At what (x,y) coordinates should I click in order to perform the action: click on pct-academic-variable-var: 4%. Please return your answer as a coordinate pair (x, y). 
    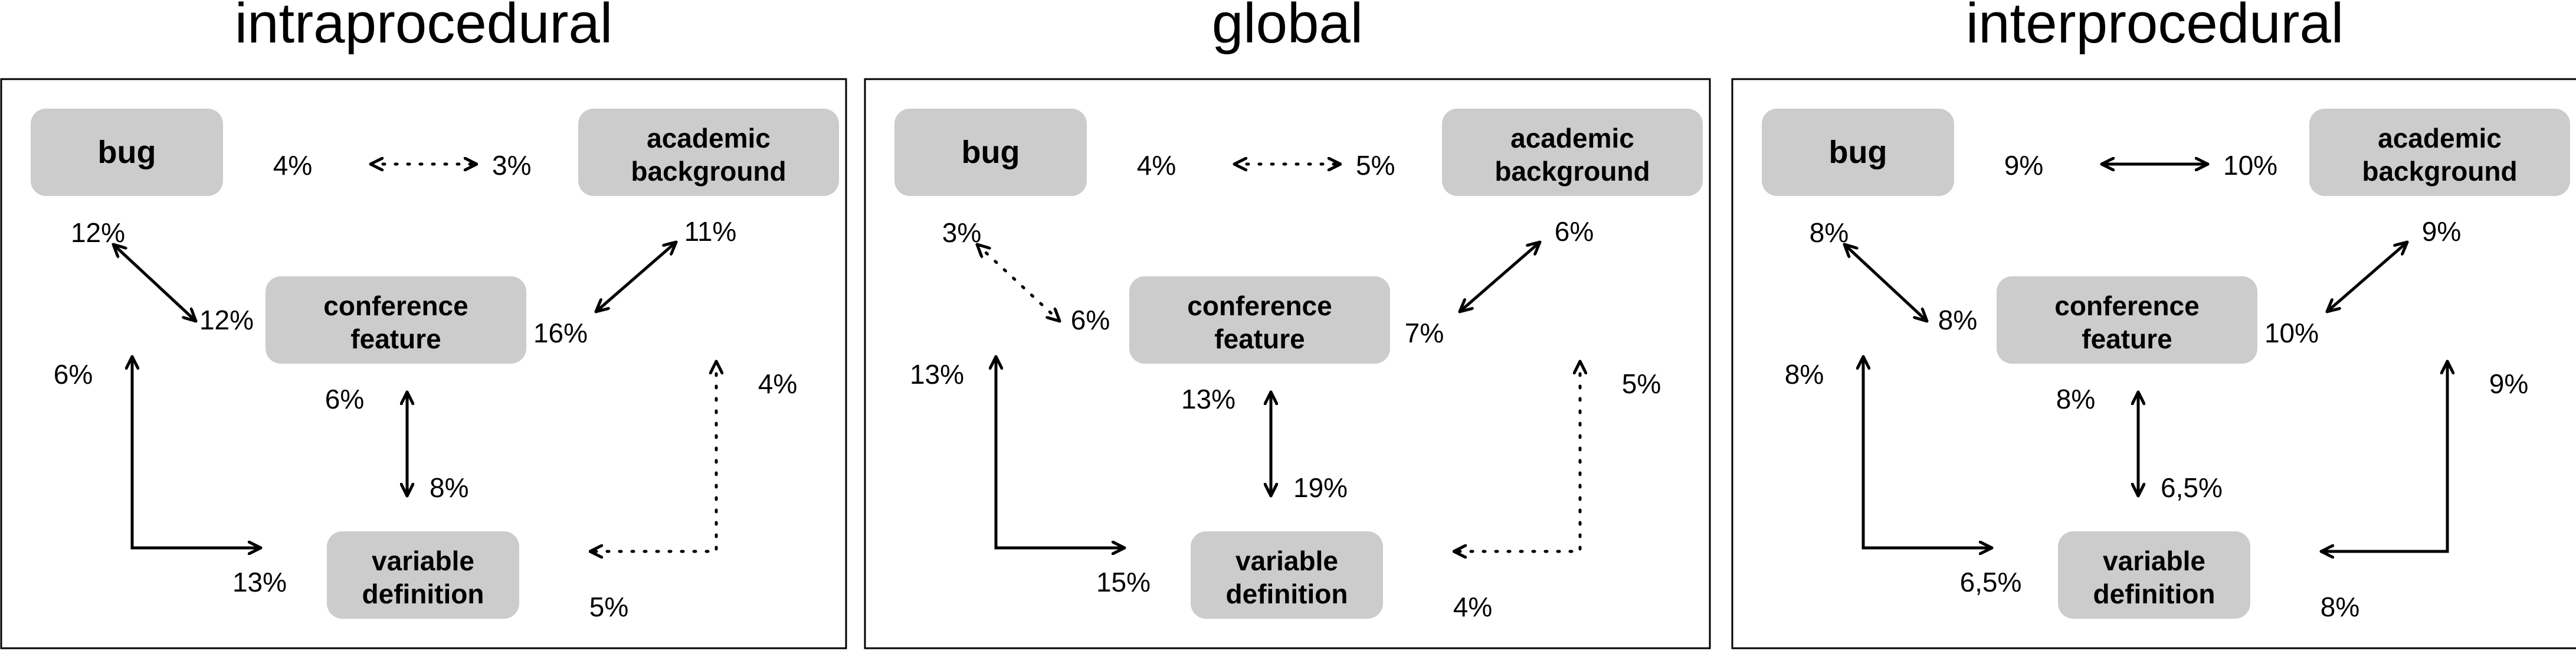
    Looking at the image, I should click on (1472, 607).